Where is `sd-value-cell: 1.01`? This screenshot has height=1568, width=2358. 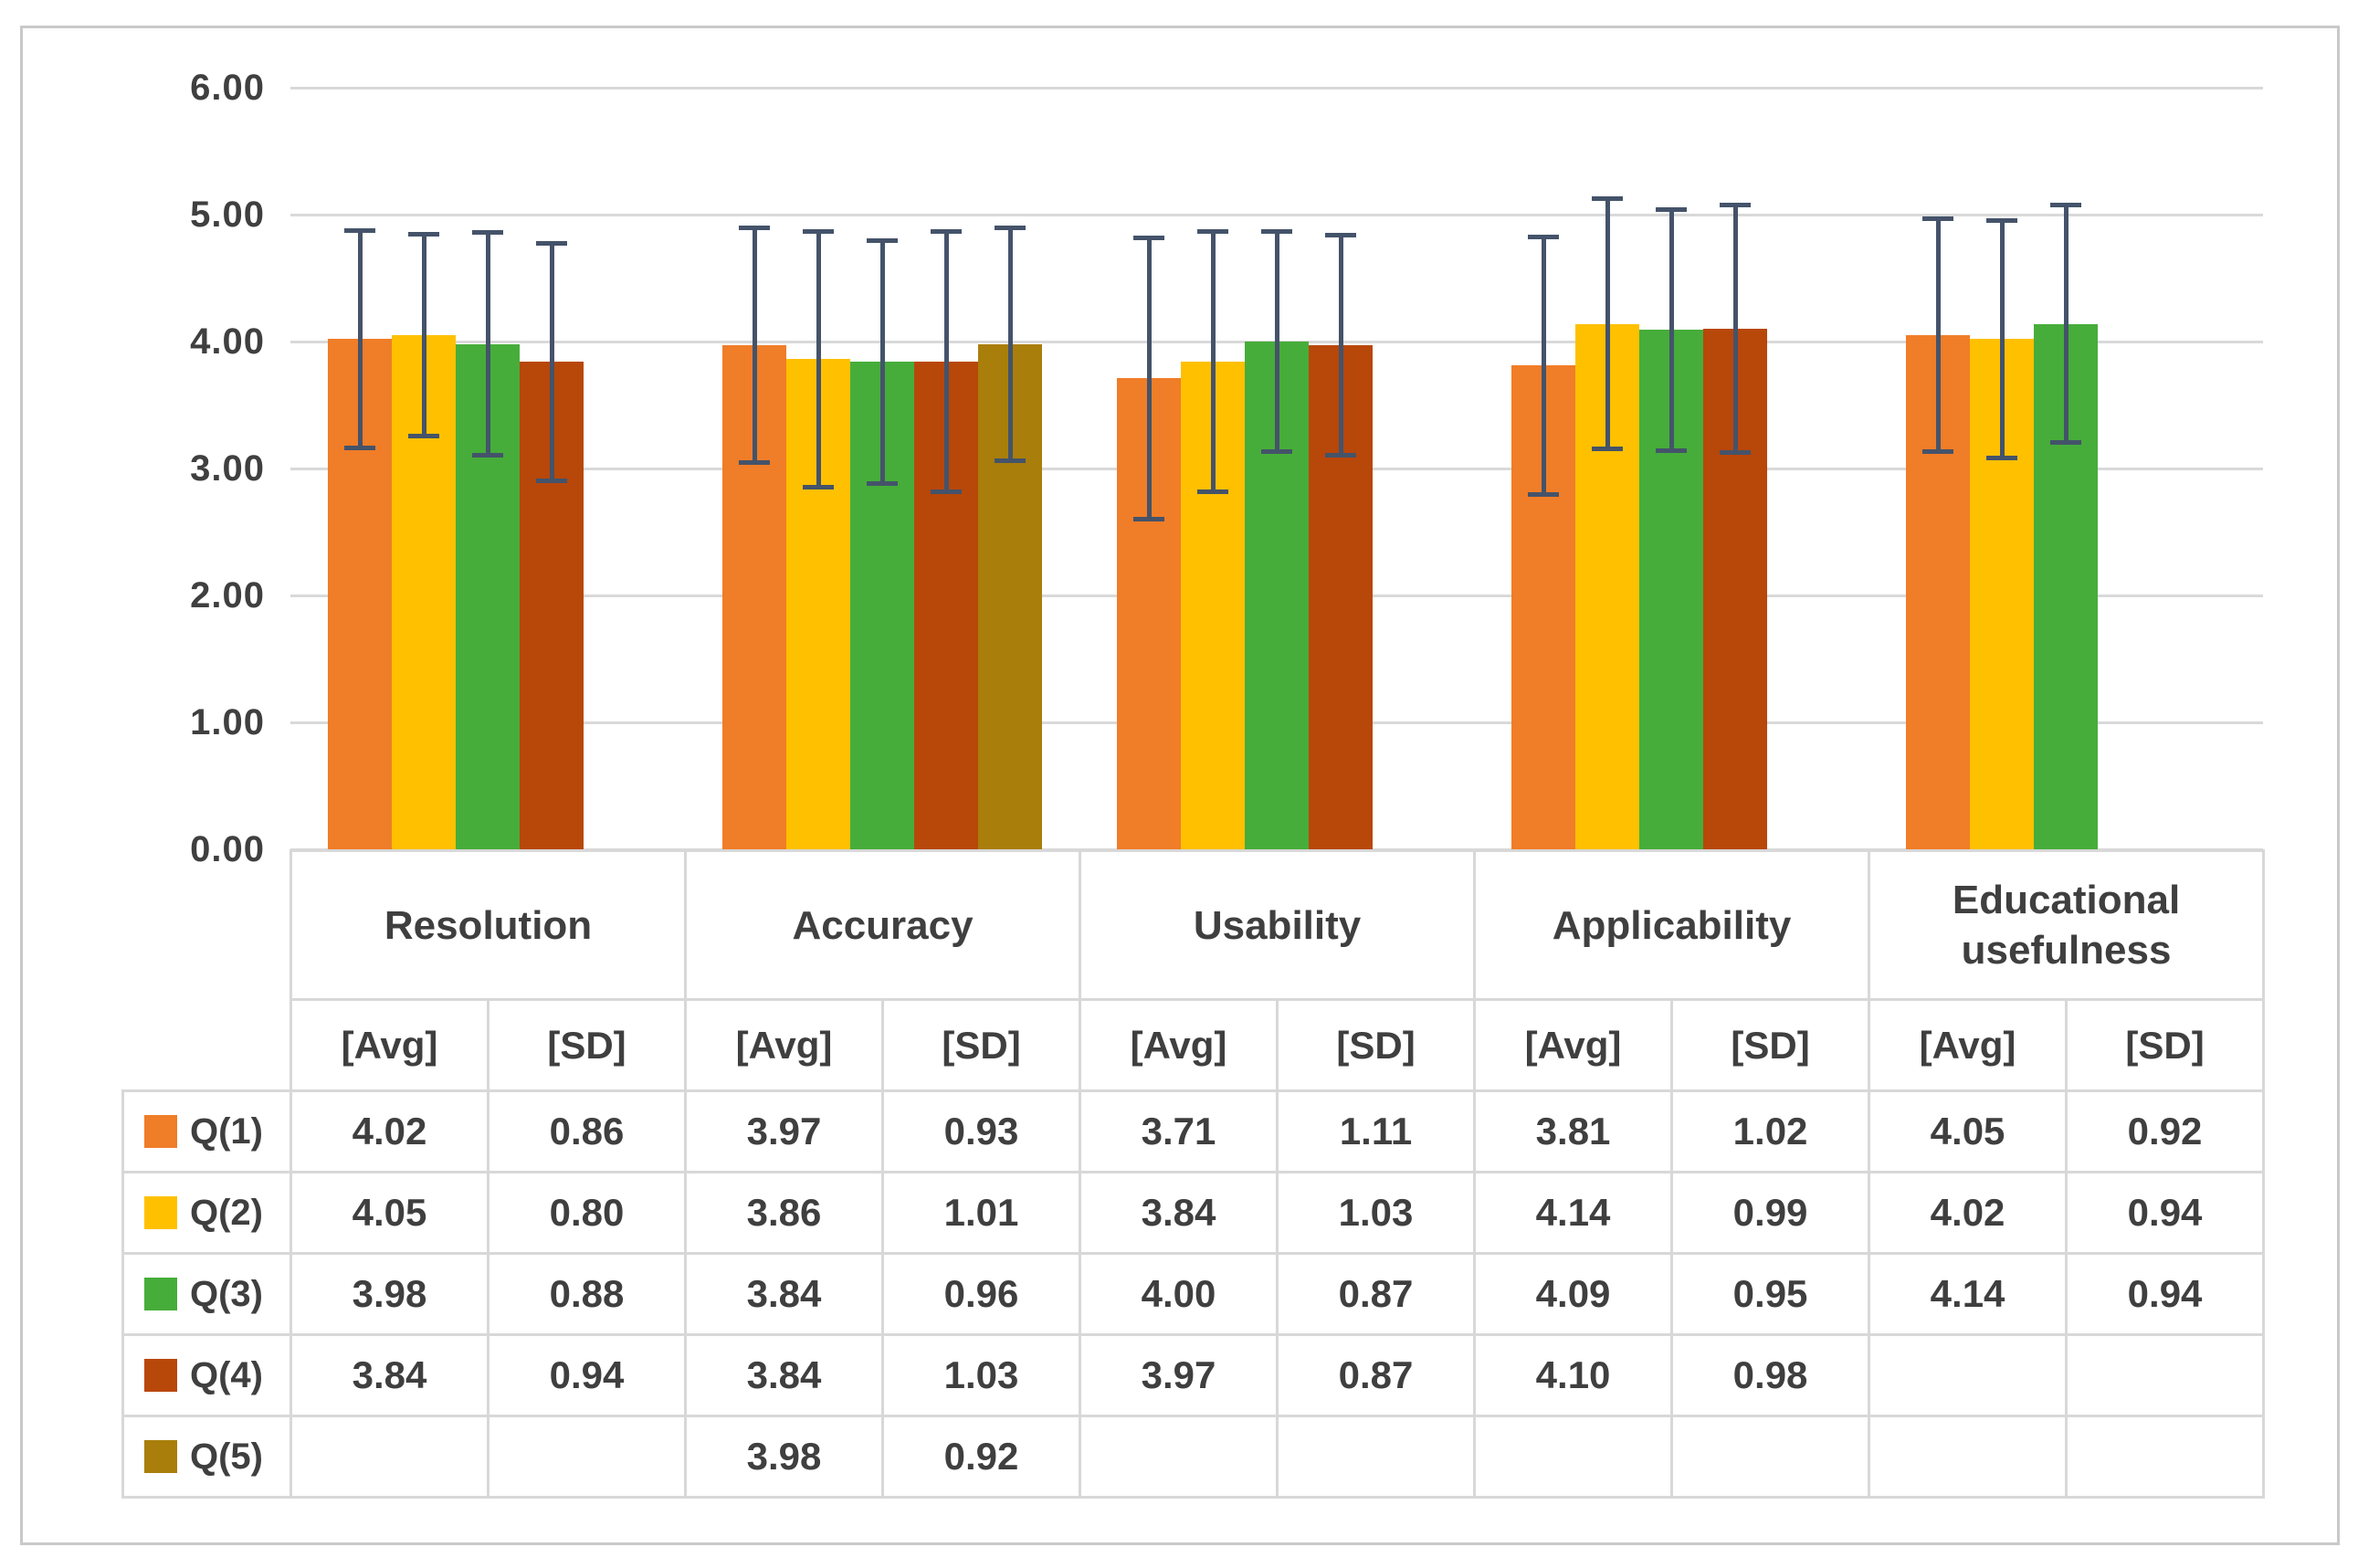
sd-value-cell: 1.01 is located at coordinates (981, 1213).